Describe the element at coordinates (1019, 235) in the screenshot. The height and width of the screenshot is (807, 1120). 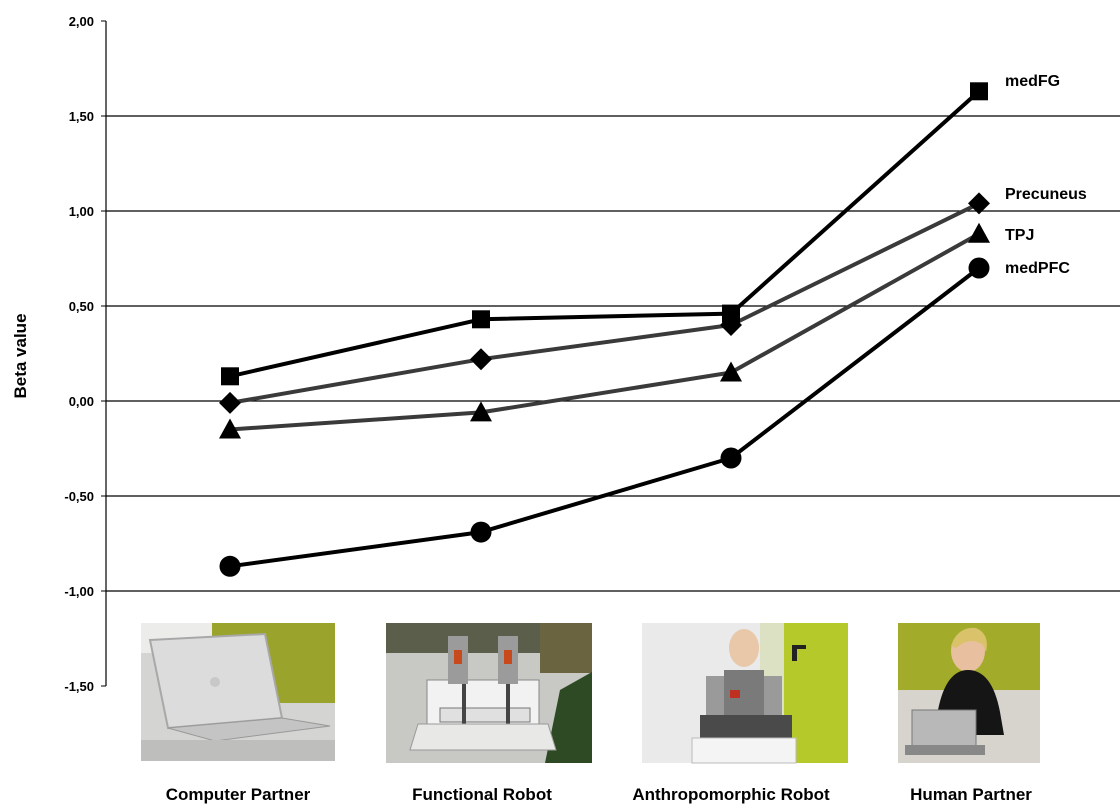
I see `series-label-tpj: TPJ` at that location.